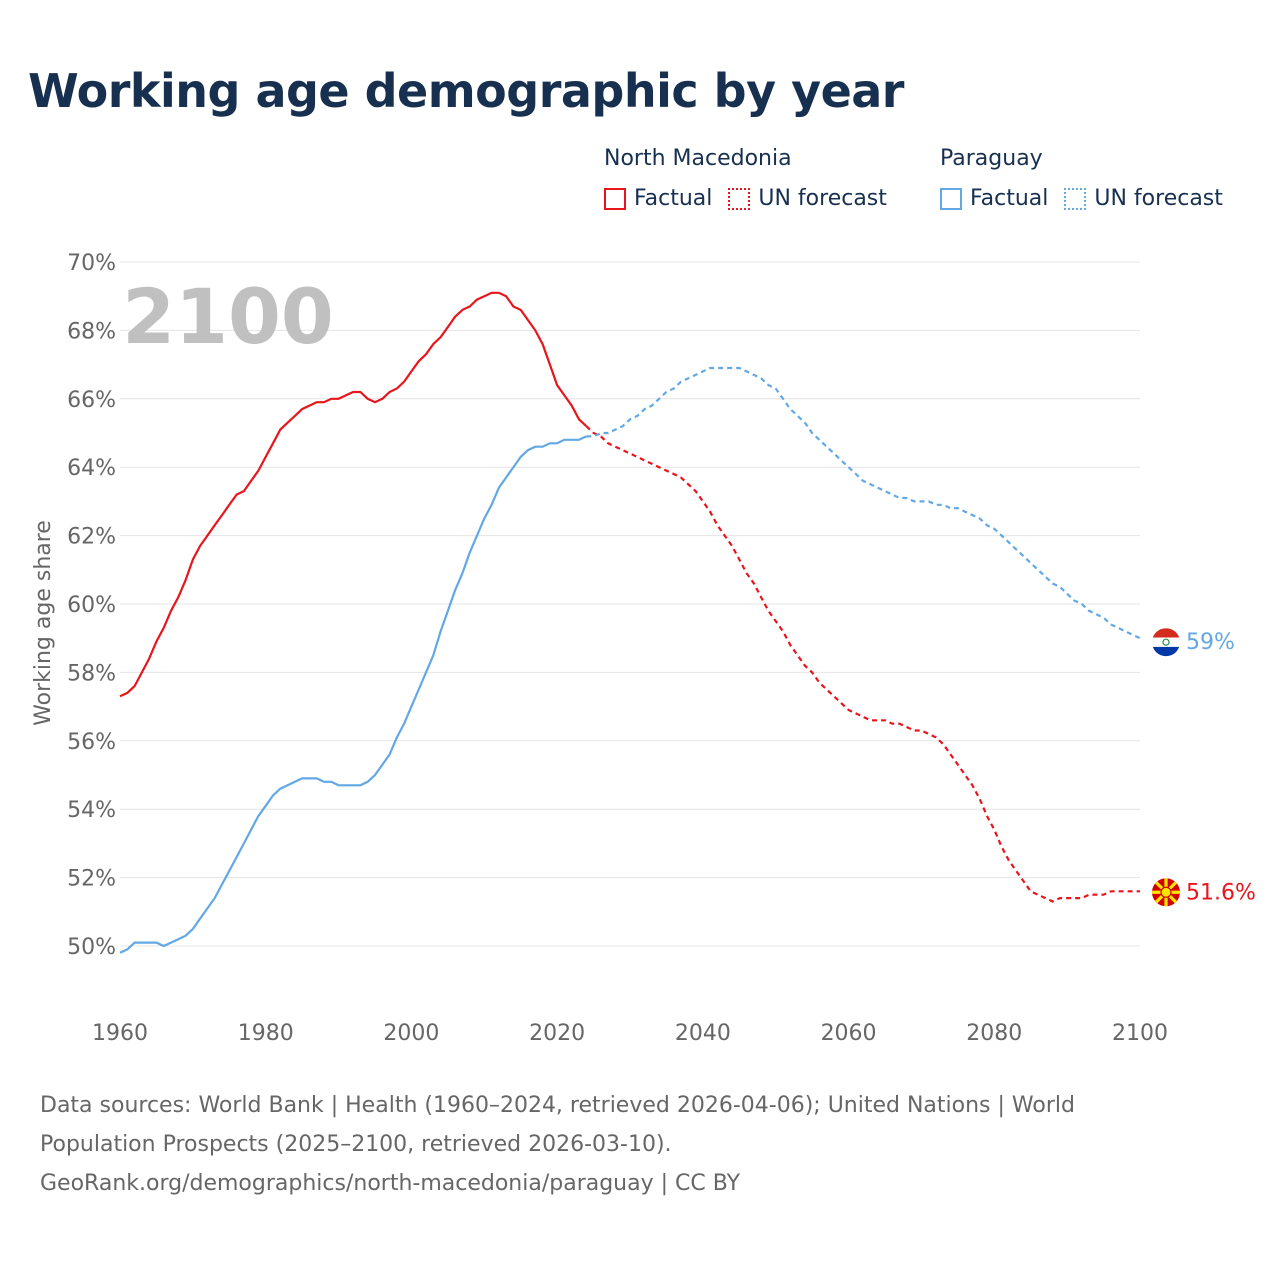 The image size is (1280, 1280). Describe the element at coordinates (228, 316) in the screenshot. I see `year-watermark: 2100` at that location.